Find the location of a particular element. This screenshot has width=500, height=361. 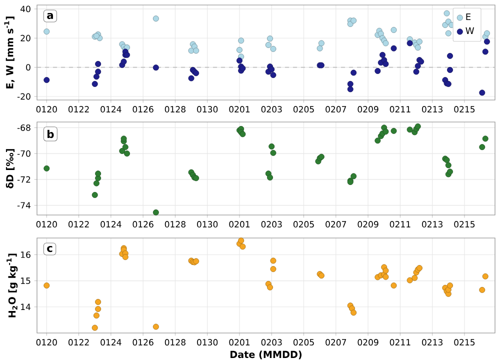

y-tick-label: 0 is located at coordinates (28, 67).